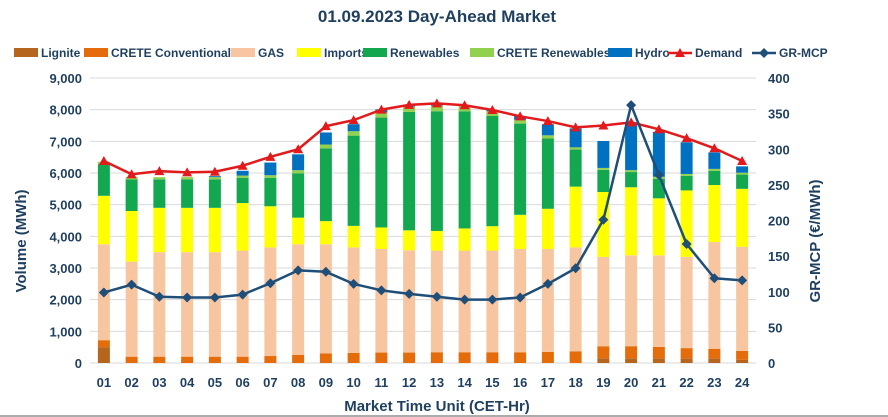  I want to click on y2-tick-label: 50, so click(775, 327).